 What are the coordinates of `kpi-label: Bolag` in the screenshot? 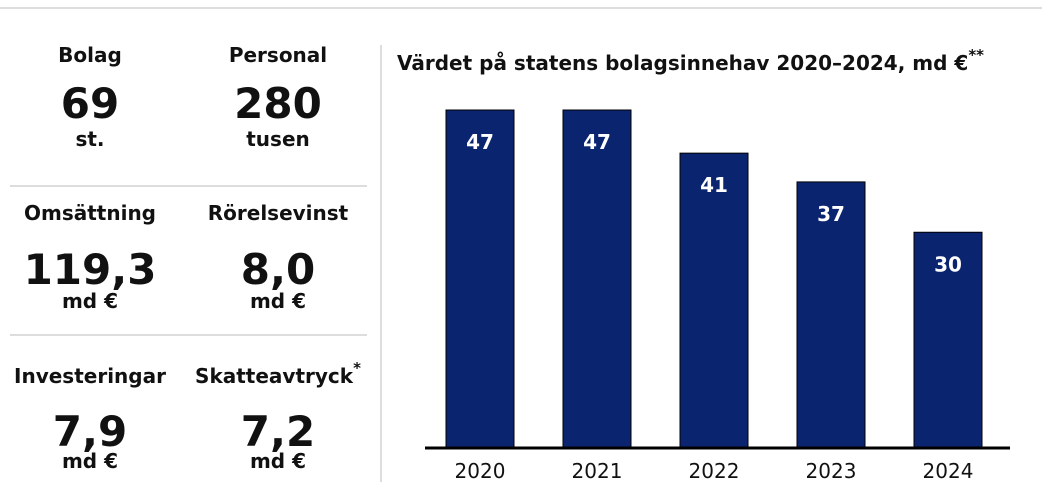 It's located at (90, 55).